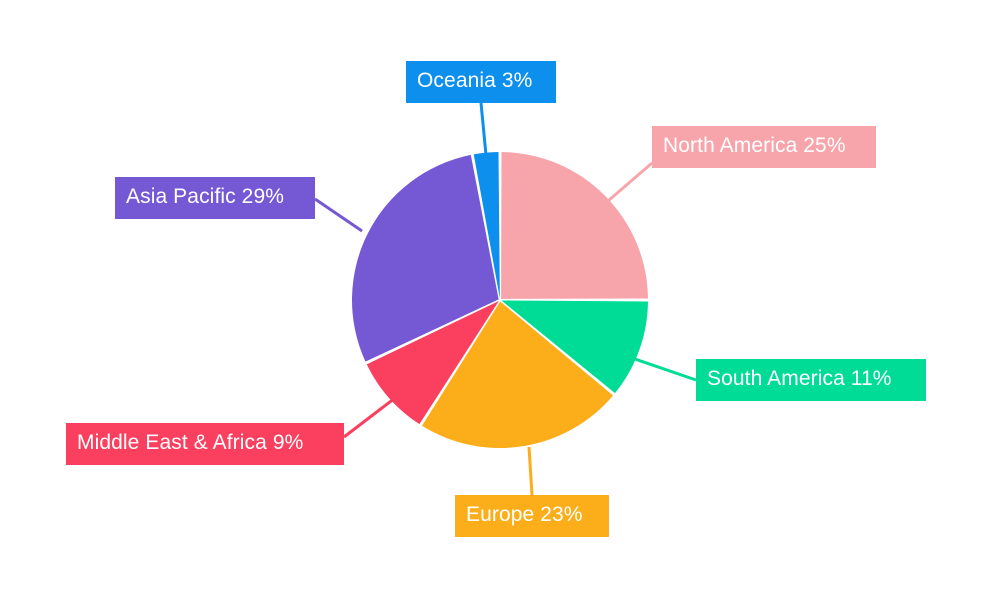  I want to click on pie-slice-europe, so click(517, 375).